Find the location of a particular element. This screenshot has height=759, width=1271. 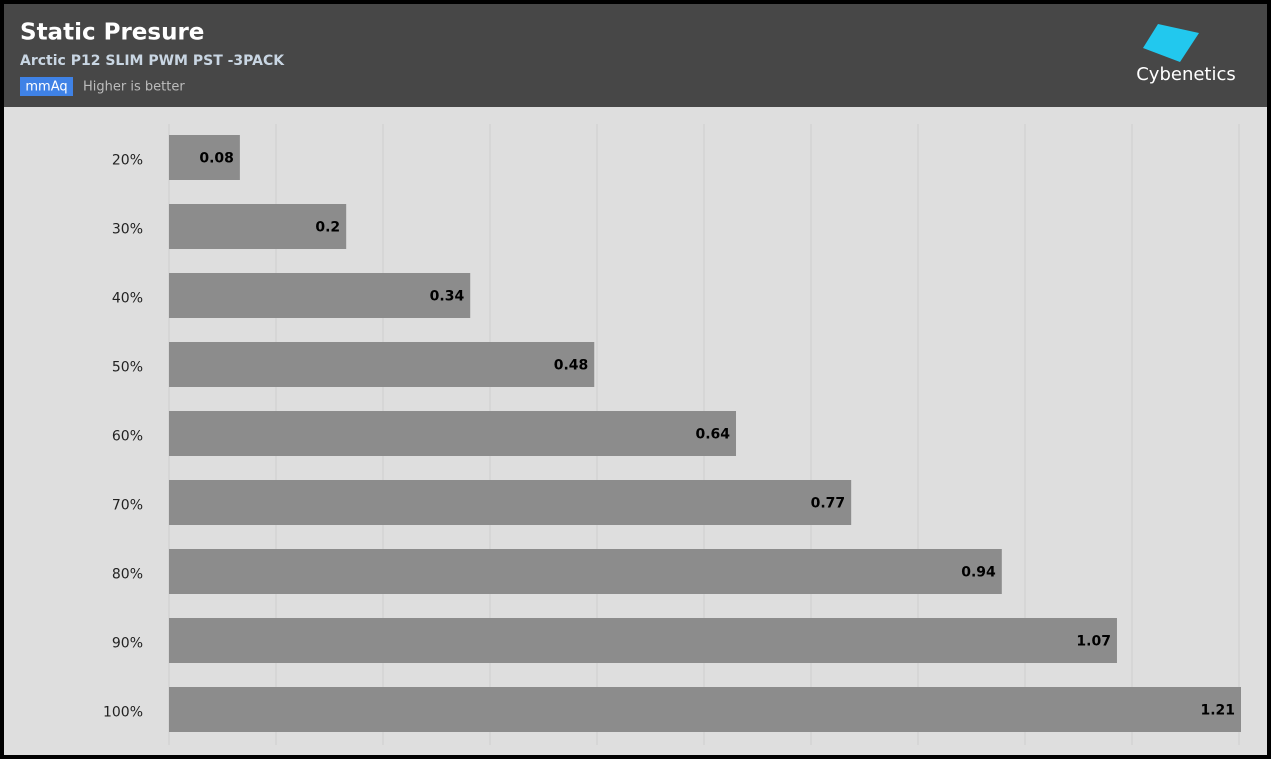

y-tick-label: 60% is located at coordinates (127, 437).